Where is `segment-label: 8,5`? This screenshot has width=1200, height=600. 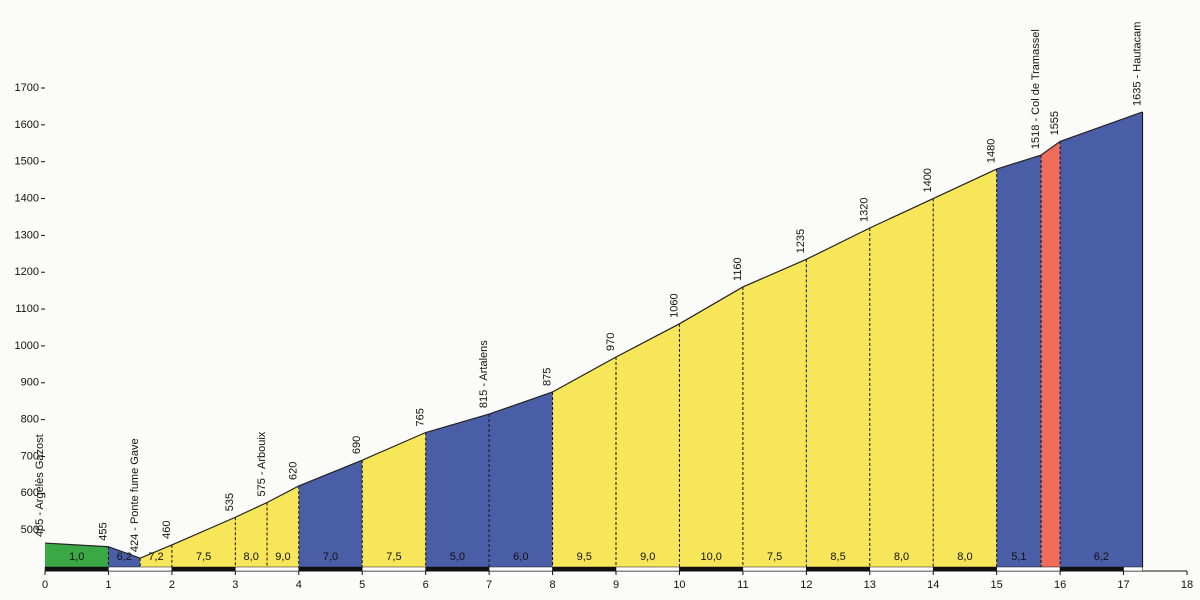 segment-label: 8,5 is located at coordinates (837, 557).